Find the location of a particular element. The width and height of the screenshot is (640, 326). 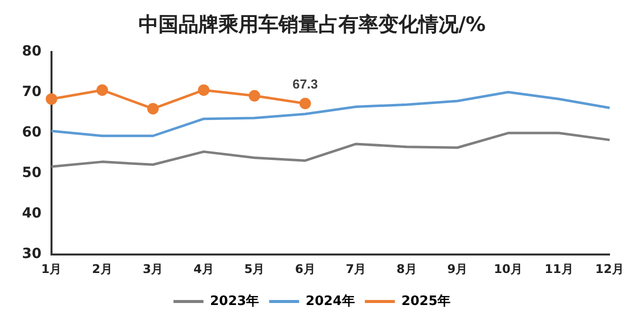

legend-label: 2025年 is located at coordinates (426, 301).